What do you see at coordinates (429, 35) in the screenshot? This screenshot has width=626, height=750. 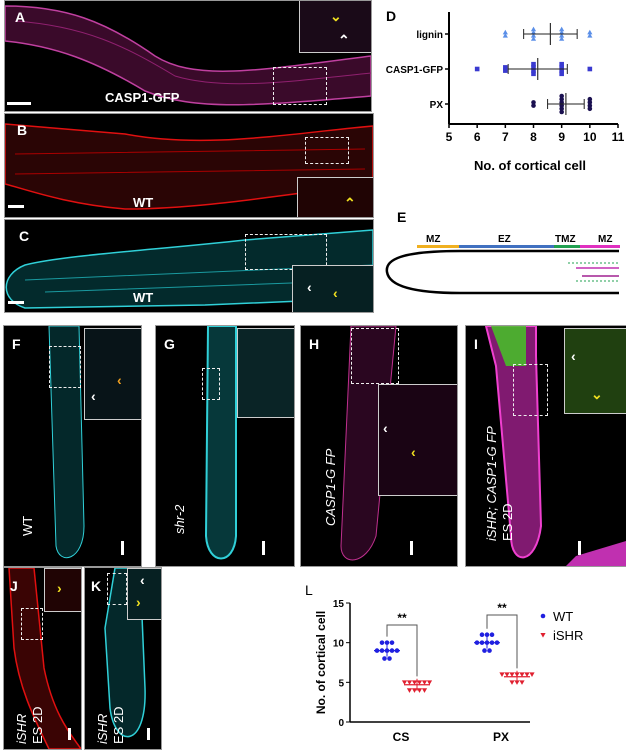 I see `y-tick-label: lignin` at bounding box center [429, 35].